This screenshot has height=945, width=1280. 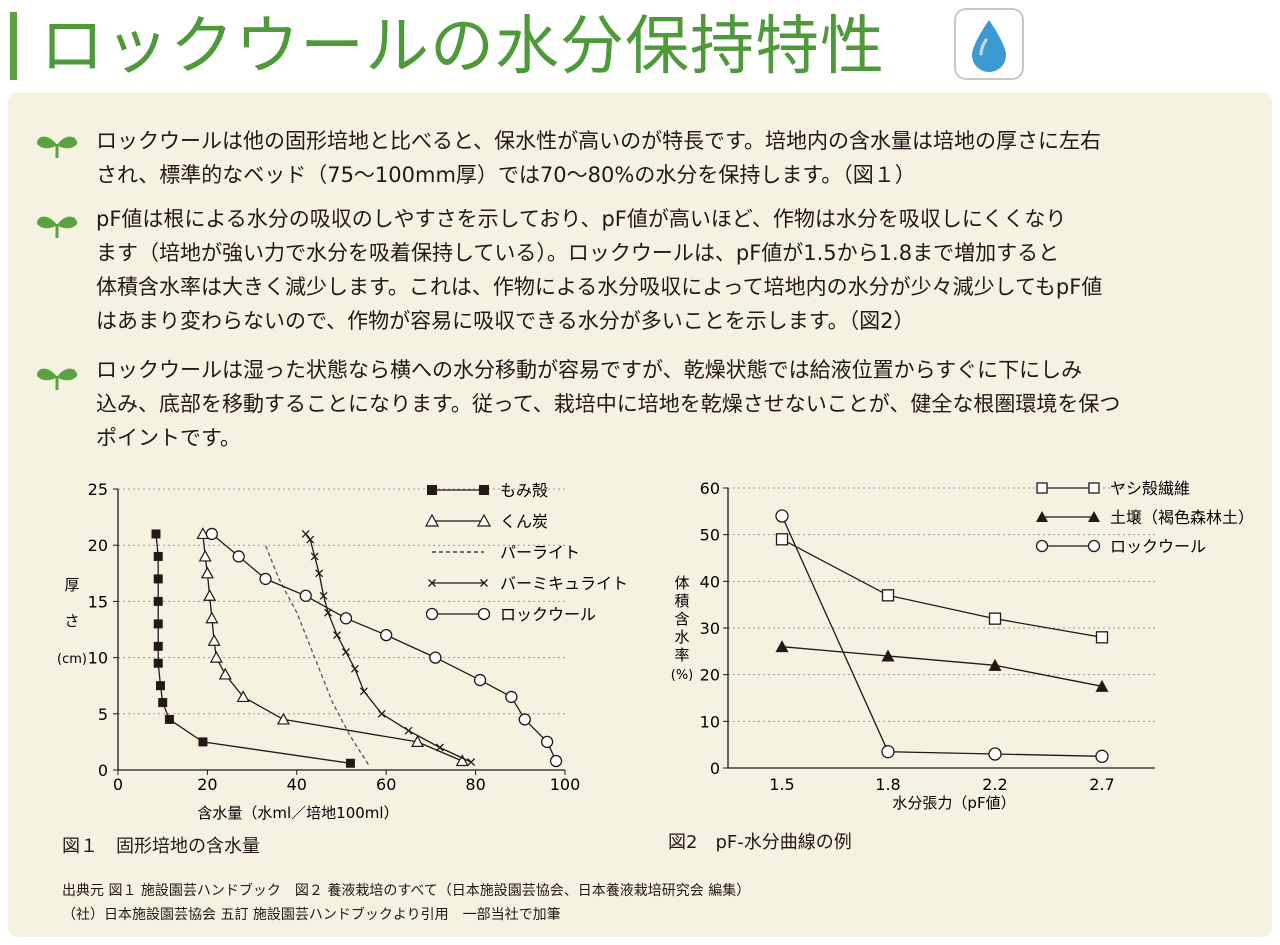 I want to click on y-axis-label-char: 積, so click(x=681, y=601).